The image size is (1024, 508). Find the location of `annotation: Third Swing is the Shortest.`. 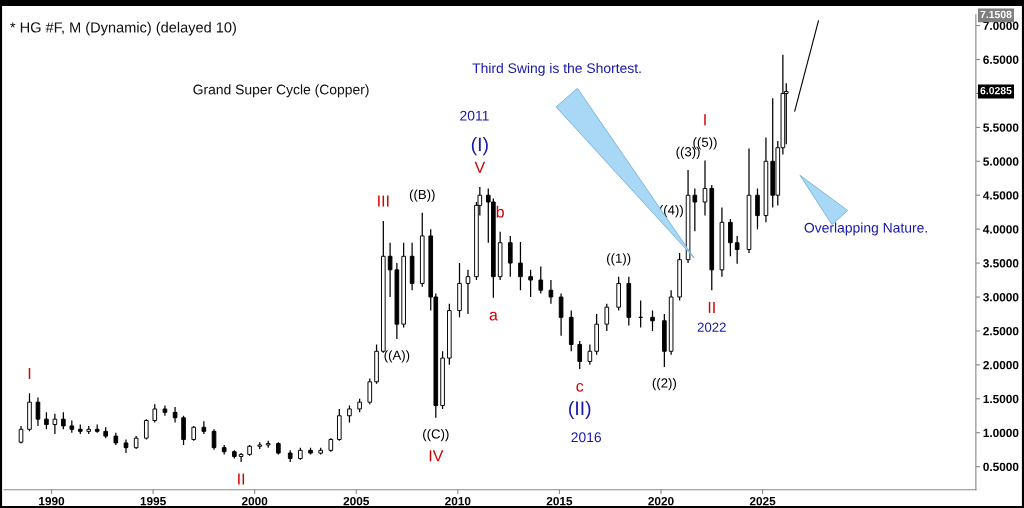

annotation: Third Swing is the Shortest. is located at coordinates (556, 69).